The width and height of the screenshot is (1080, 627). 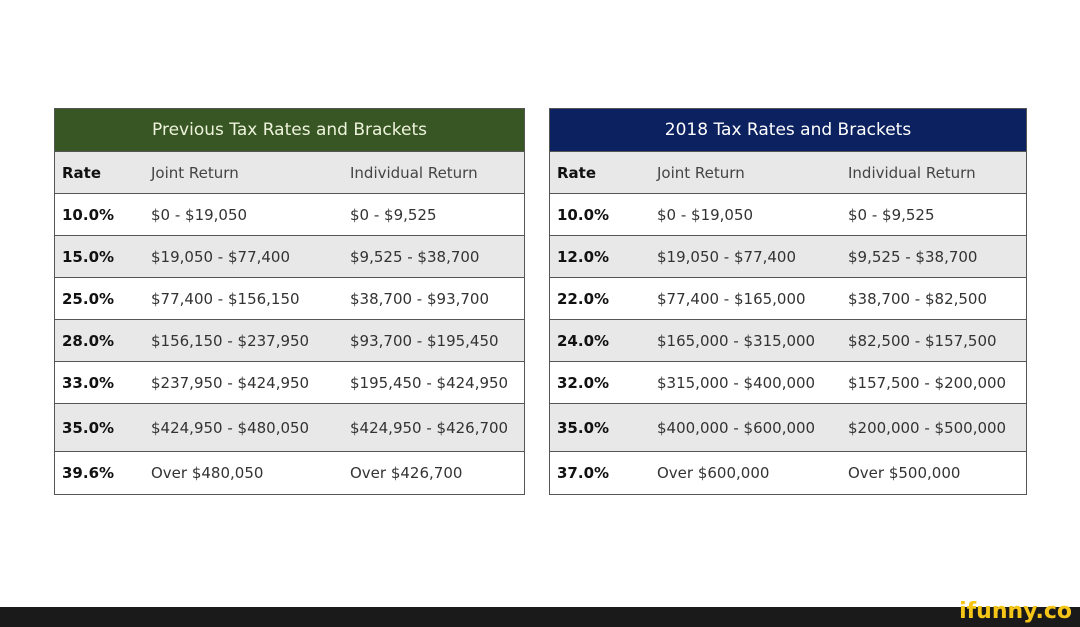 What do you see at coordinates (927, 427) in the screenshot?
I see `individual-return-cell: $200,000 - $500,000` at bounding box center [927, 427].